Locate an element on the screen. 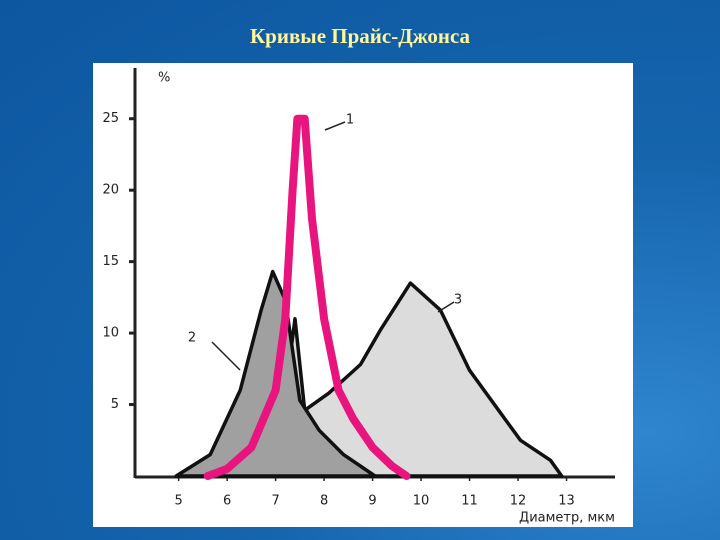 This screenshot has width=720, height=540. x-tick-label: 9 is located at coordinates (372, 501).